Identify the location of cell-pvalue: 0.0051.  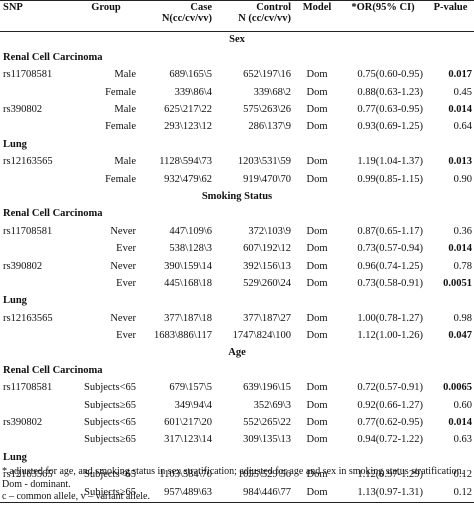
(457, 283).